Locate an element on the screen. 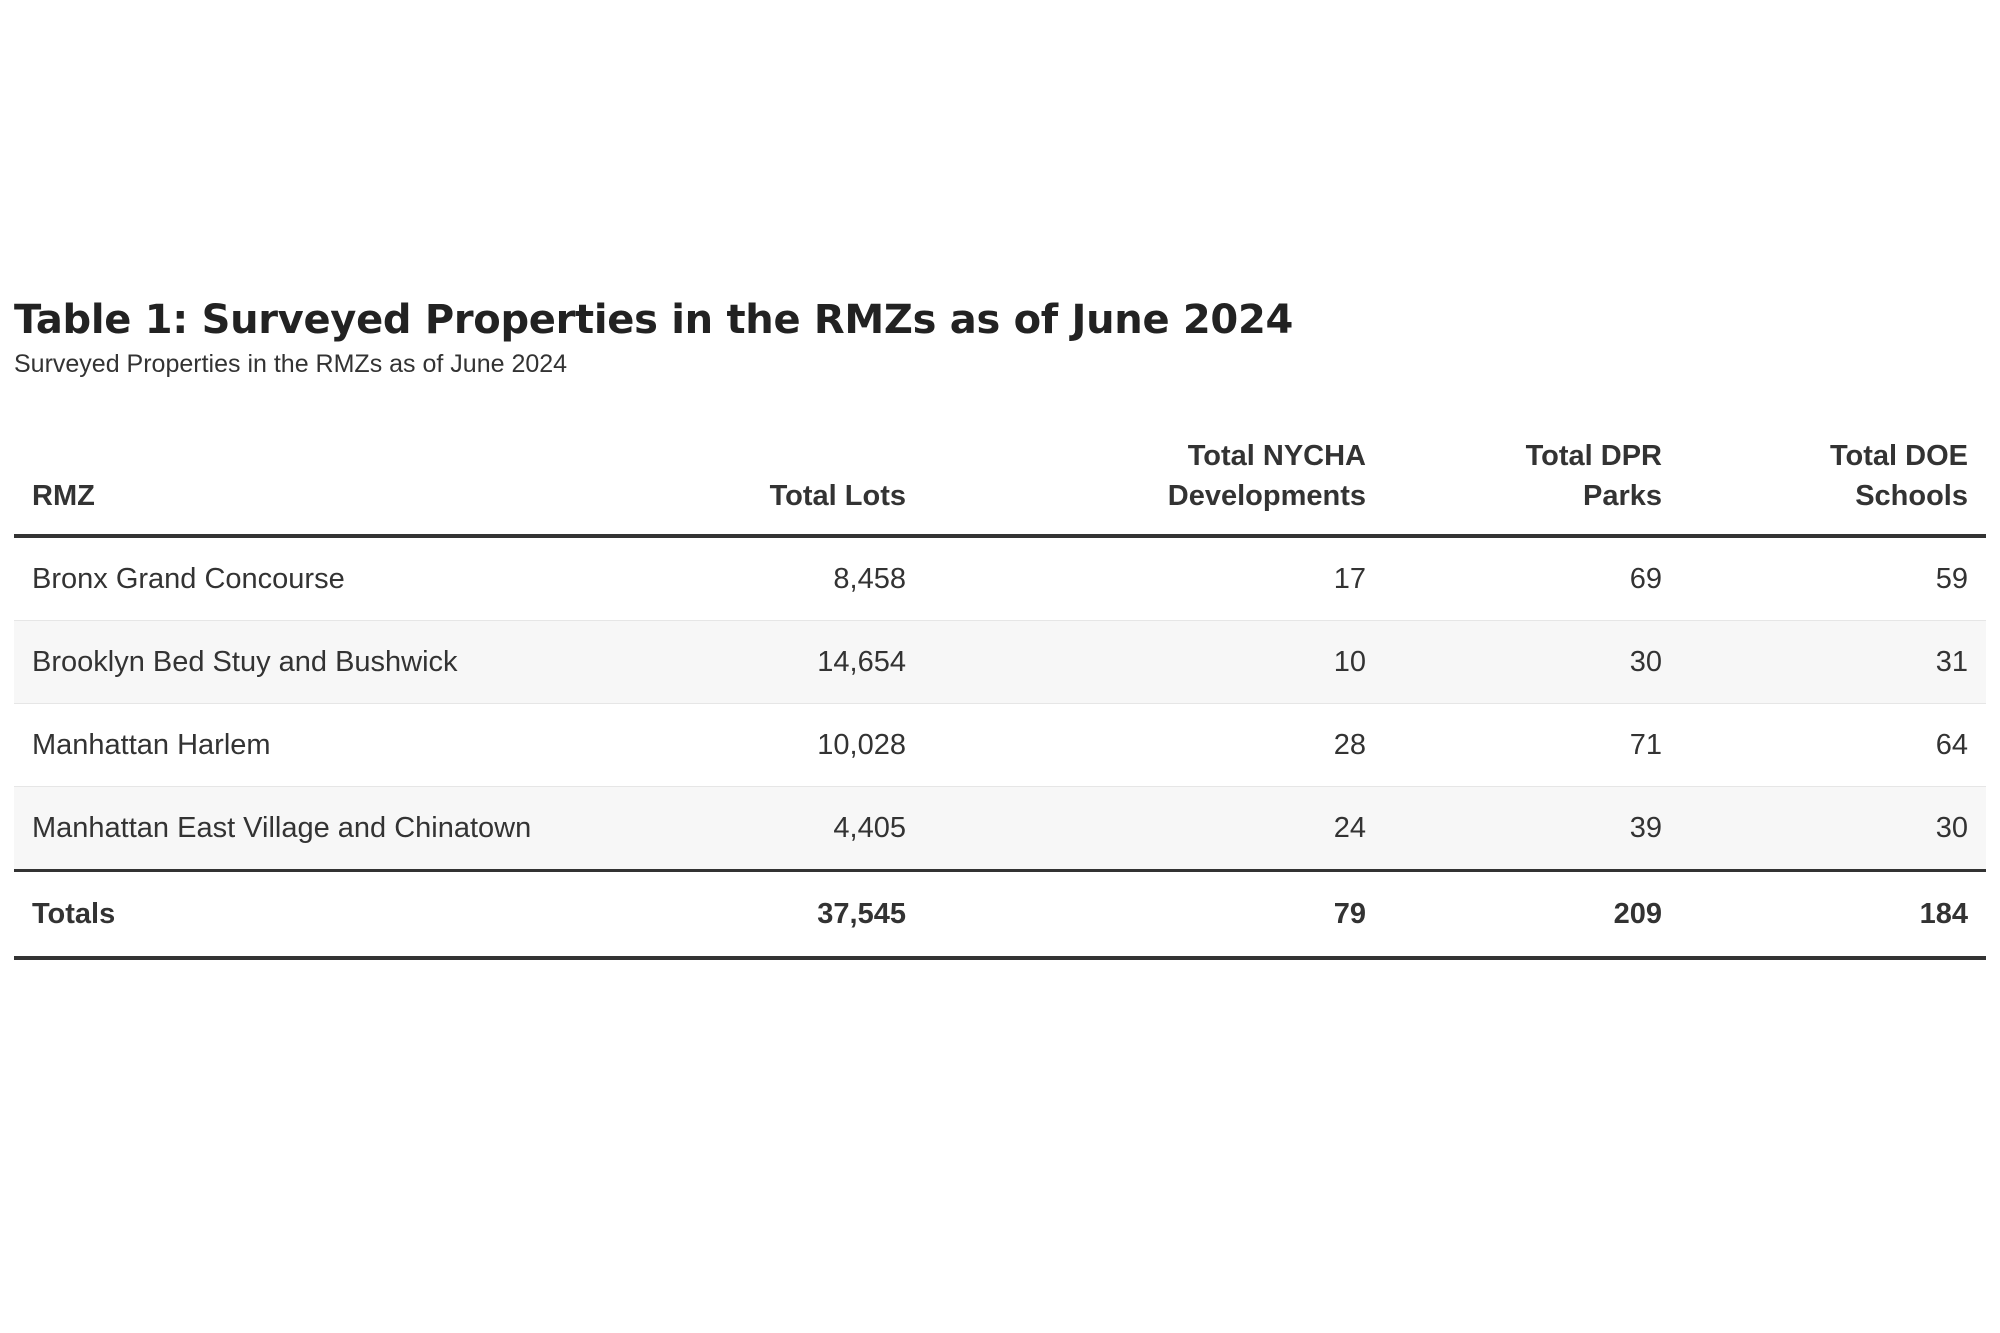 This screenshot has height=1333, width=2000. totals-nycha: 79 is located at coordinates (1154, 915).